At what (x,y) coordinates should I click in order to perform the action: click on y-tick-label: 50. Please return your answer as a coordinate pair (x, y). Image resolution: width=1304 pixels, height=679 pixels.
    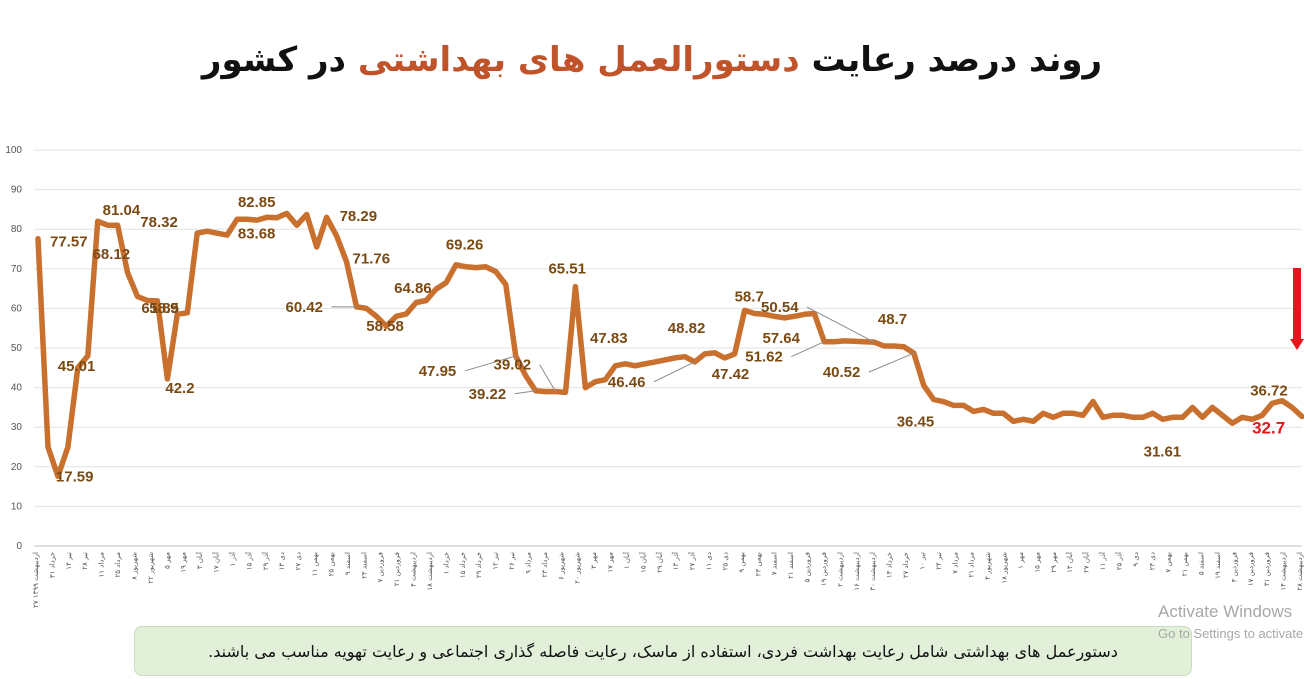
    Looking at the image, I should click on (17, 348).